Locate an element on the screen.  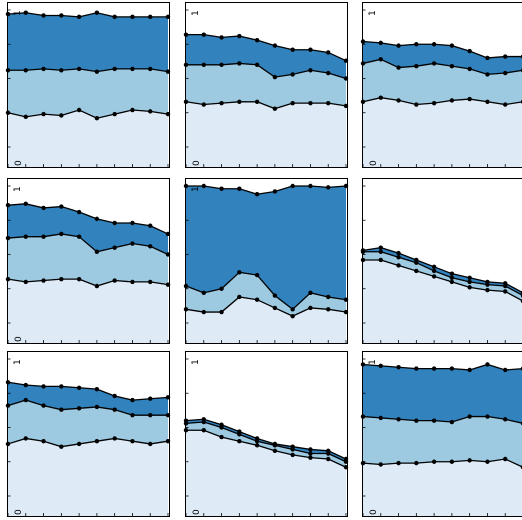
chart-panel-7: 10 is located at coordinates (88, 434).